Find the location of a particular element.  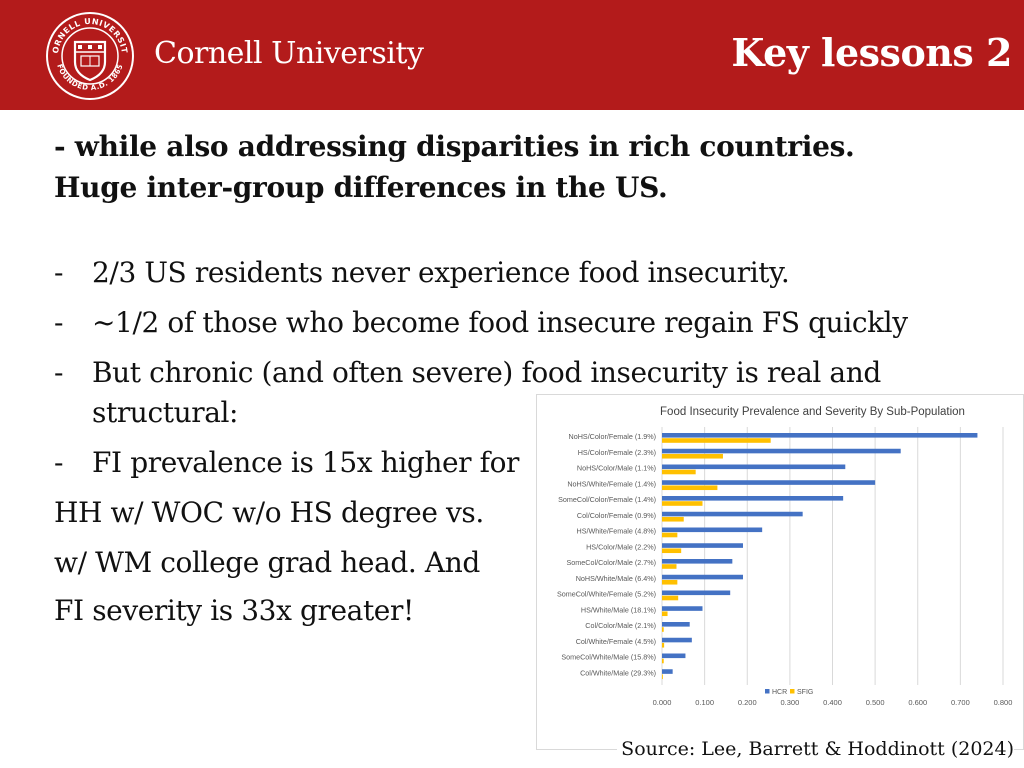

bullet-text: FI prevalence is 15x higher for is located at coordinates (306, 462).